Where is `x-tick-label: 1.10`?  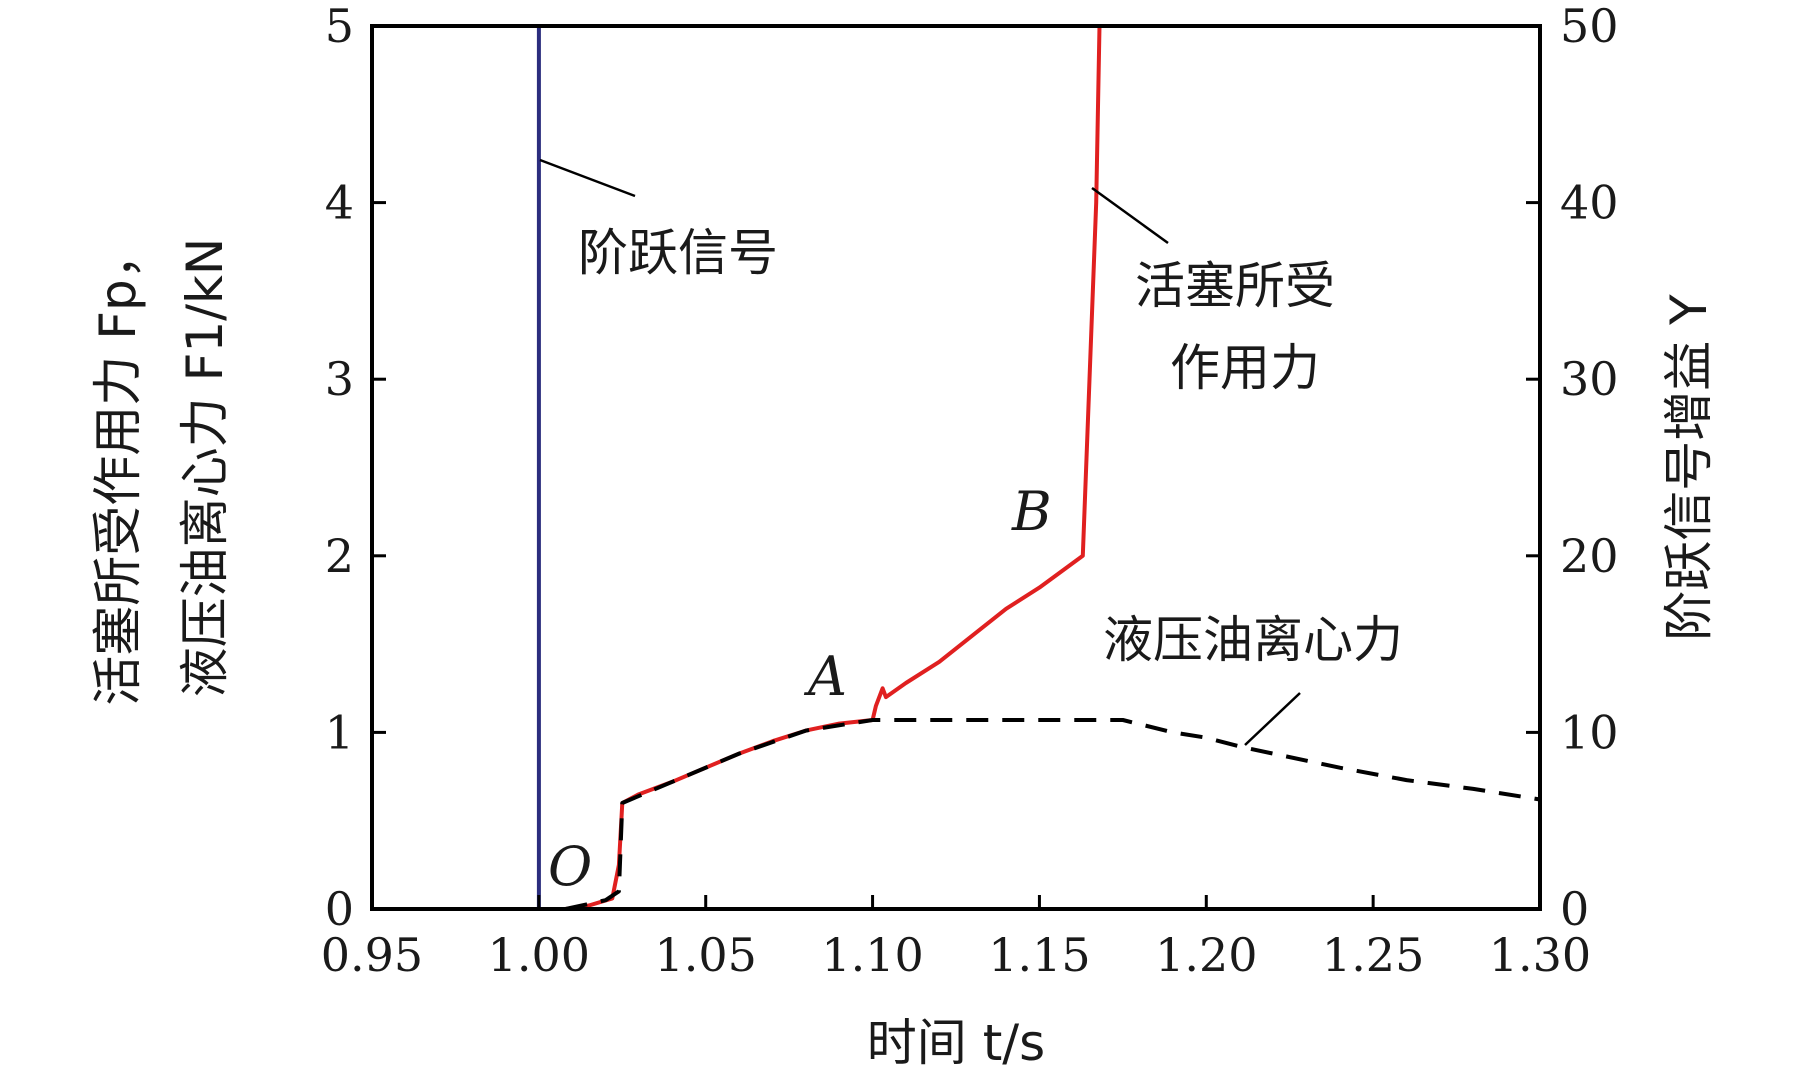 x-tick-label: 1.10 is located at coordinates (872, 955).